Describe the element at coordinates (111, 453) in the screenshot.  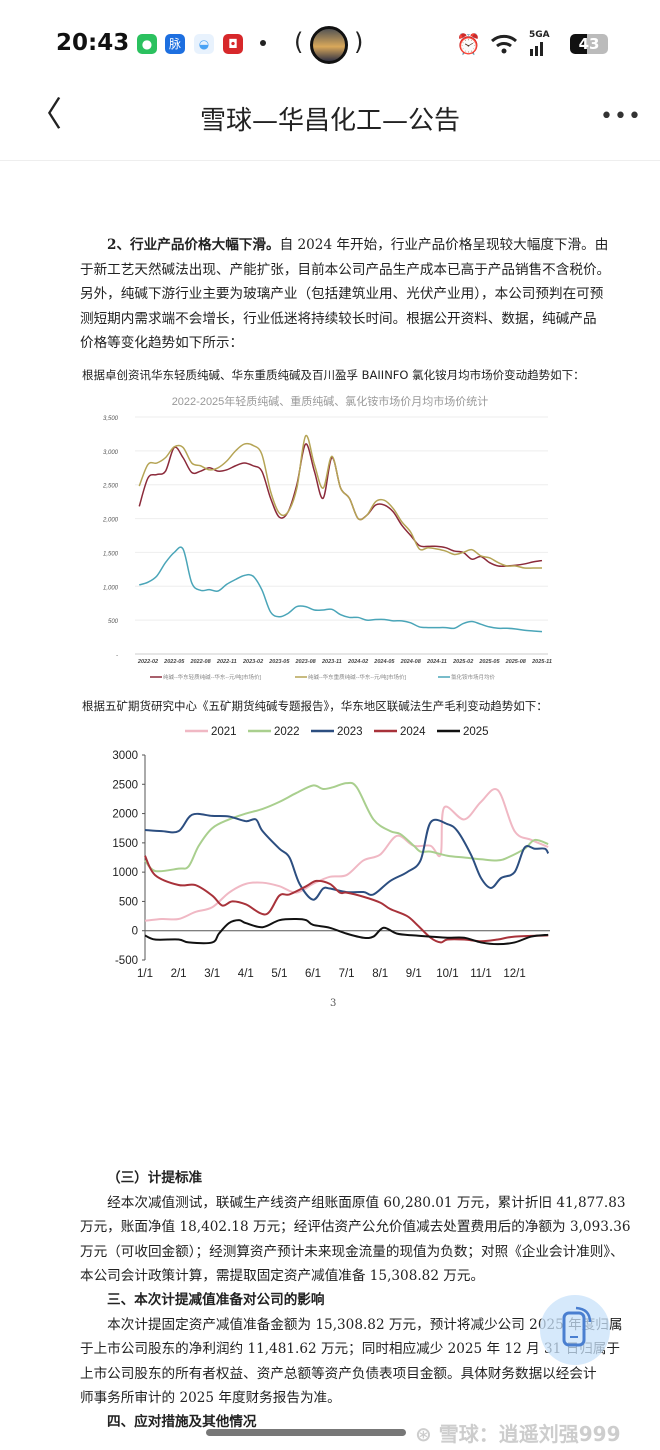
I see `y-tick-label: 3,000` at that location.